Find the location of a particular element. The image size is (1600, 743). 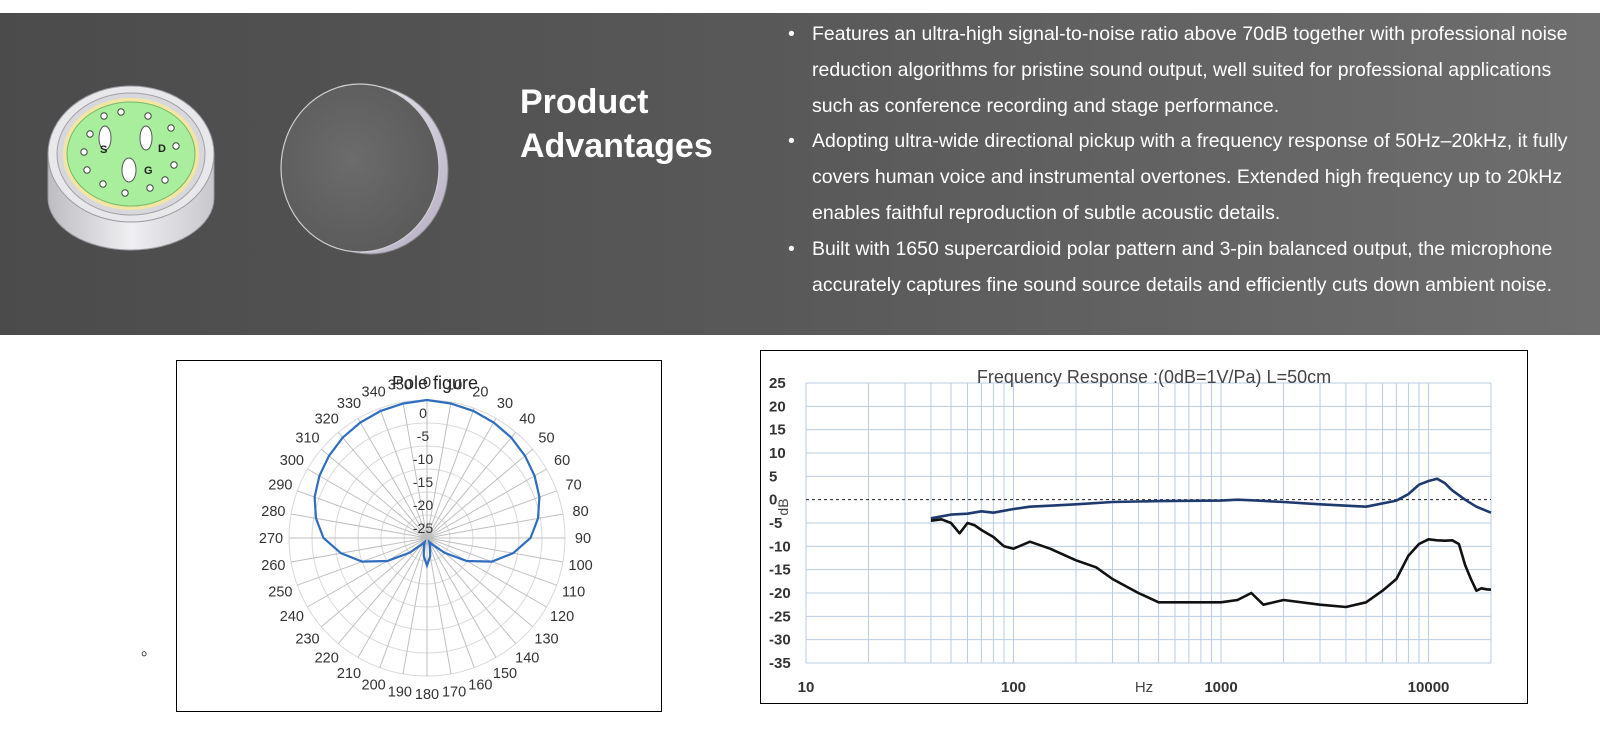

freq-y-tick-label: -30 is located at coordinates (780, 640).